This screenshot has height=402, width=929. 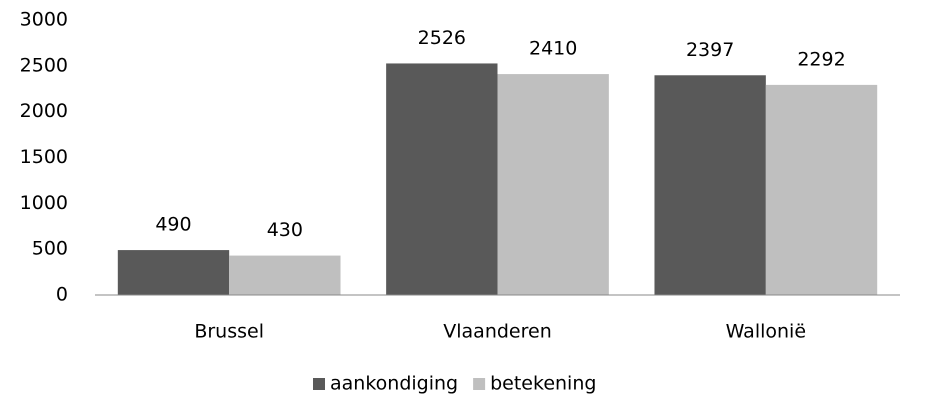 I want to click on data-label: 2292, so click(x=821, y=59).